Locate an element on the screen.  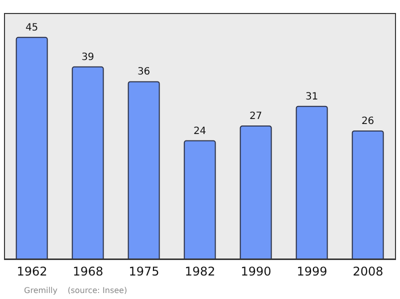
data-label: 27 is located at coordinates (255, 116).